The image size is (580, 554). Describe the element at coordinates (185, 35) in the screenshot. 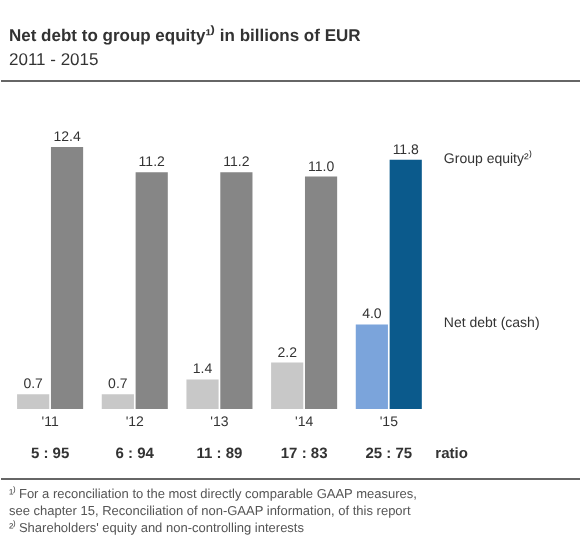

I see `chart-title: Net debt to group equity¹⁾ in billions of EUR` at that location.